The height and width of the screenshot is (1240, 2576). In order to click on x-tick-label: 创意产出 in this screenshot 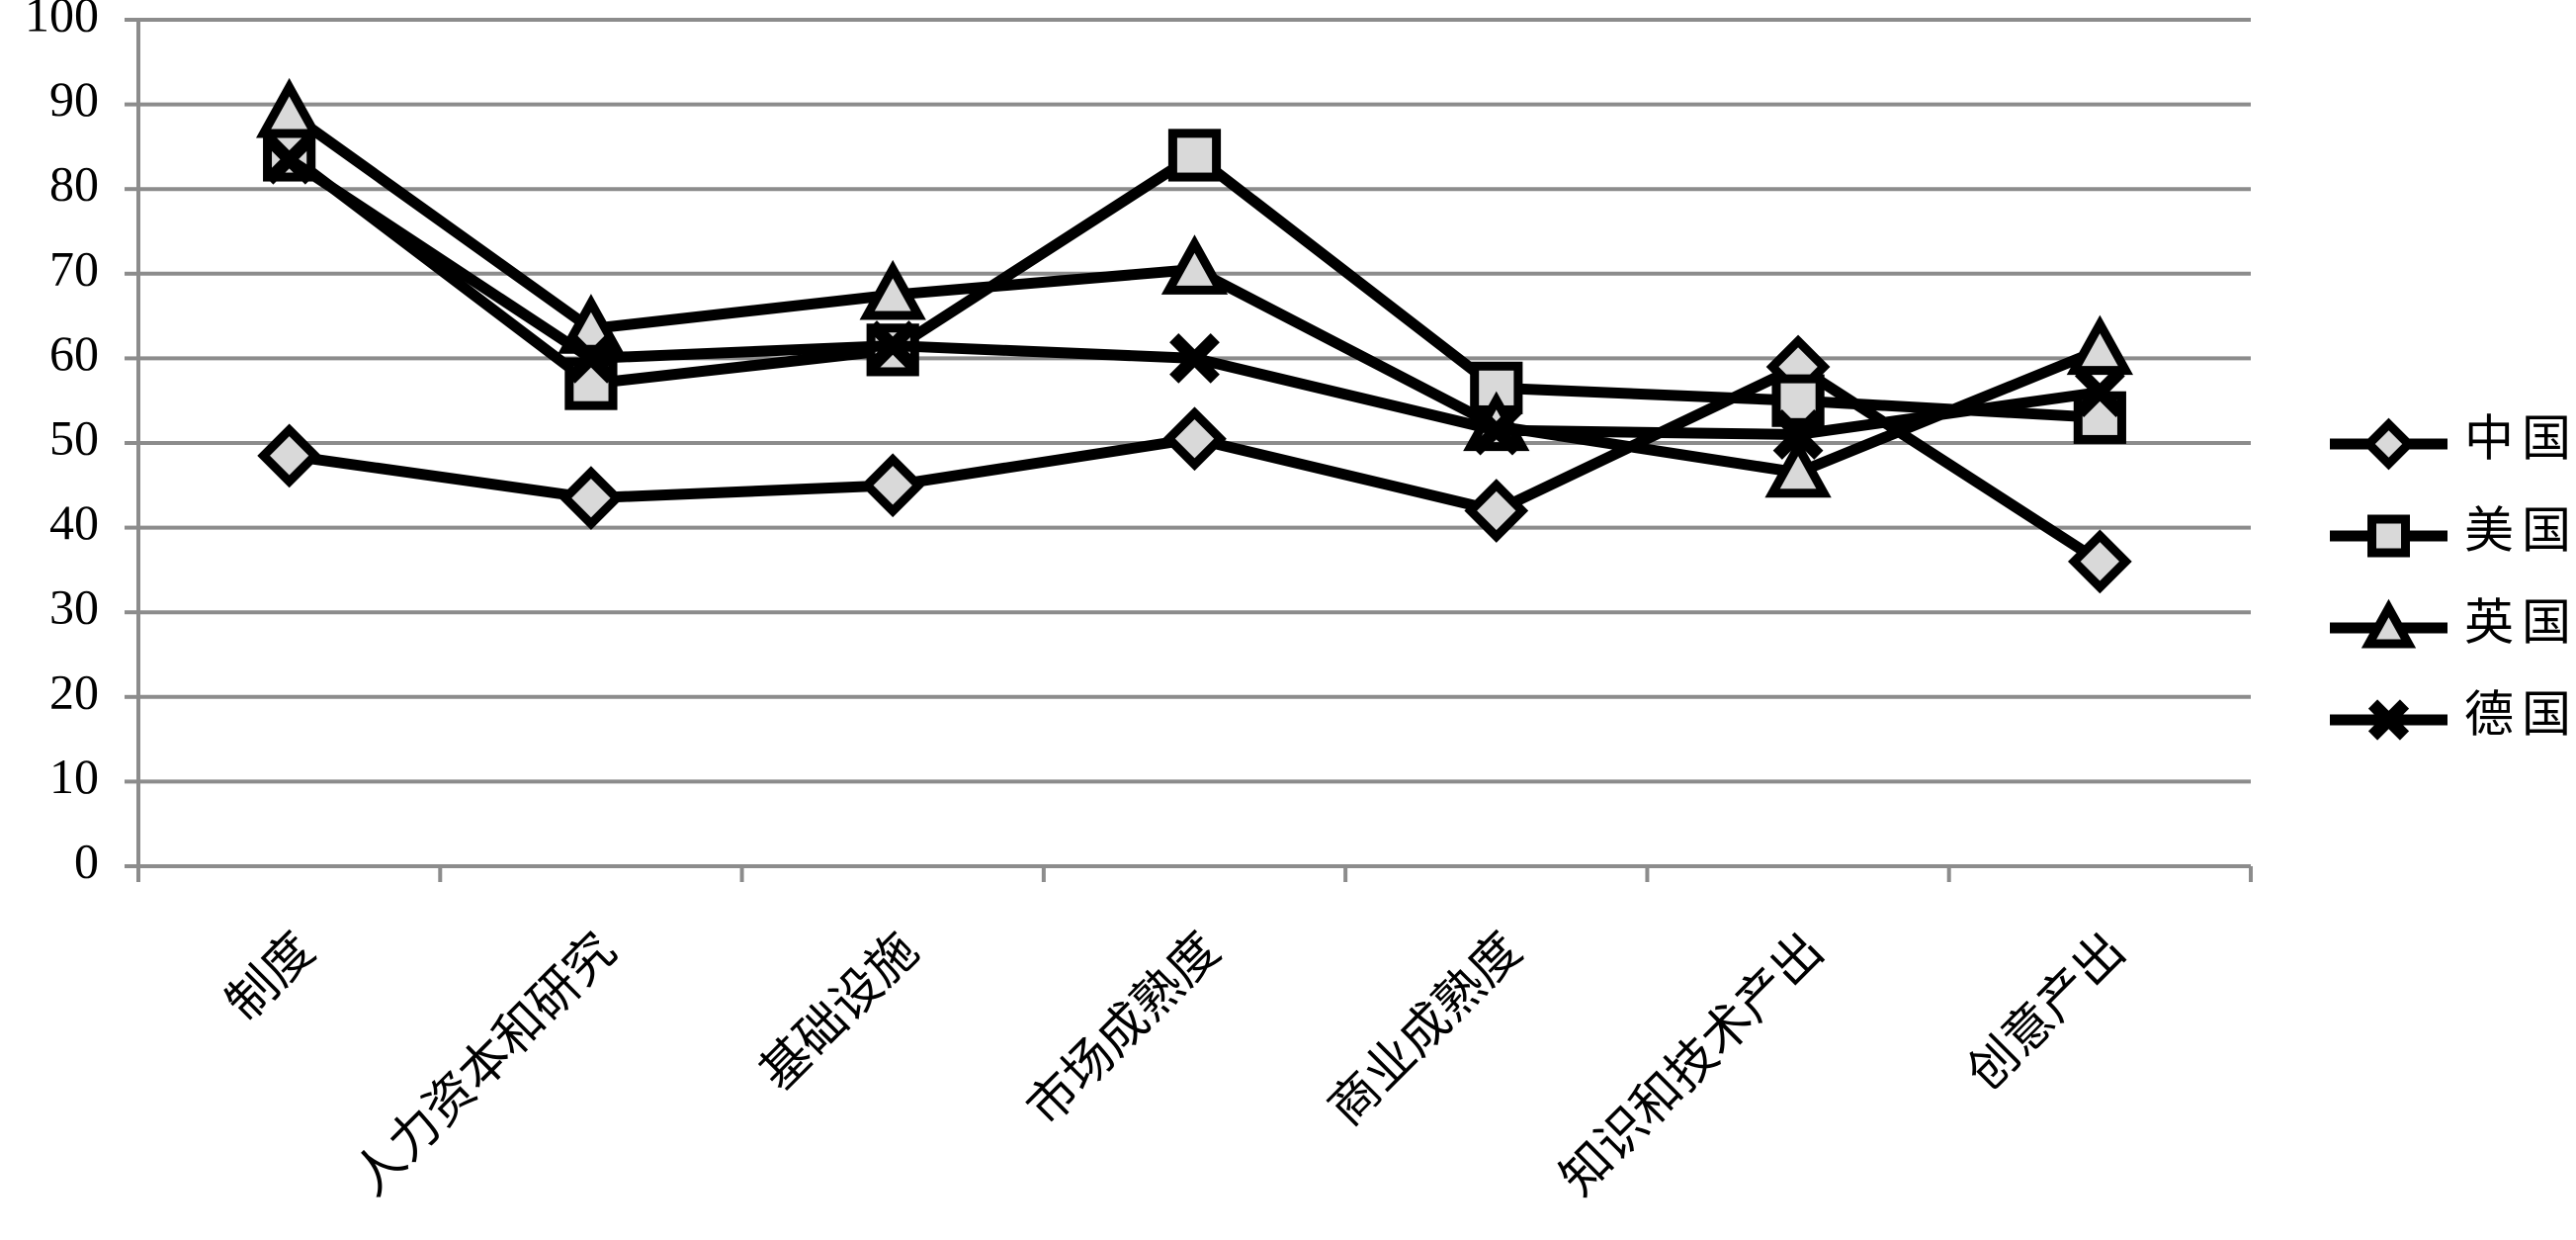, I will do `click(2046, 1011)`.